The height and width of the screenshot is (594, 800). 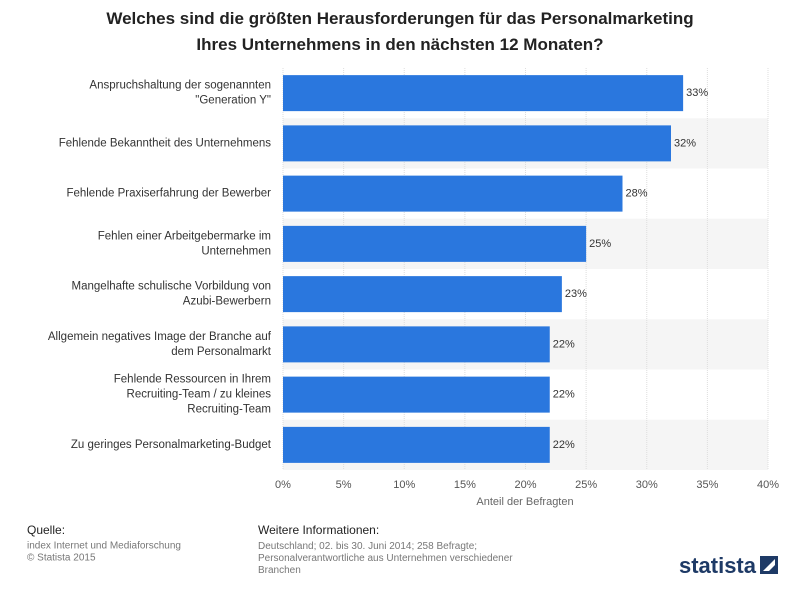 I want to click on value-label: 25%, so click(x=600, y=244).